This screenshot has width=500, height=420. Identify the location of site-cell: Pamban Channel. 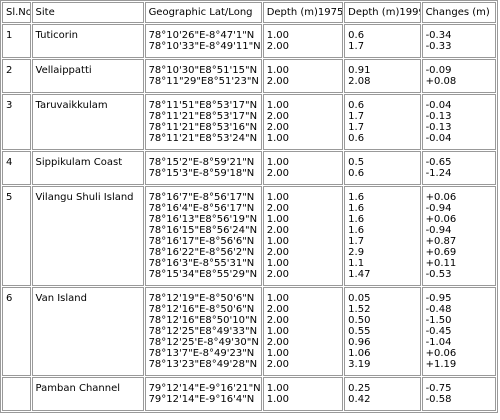
(87, 394).